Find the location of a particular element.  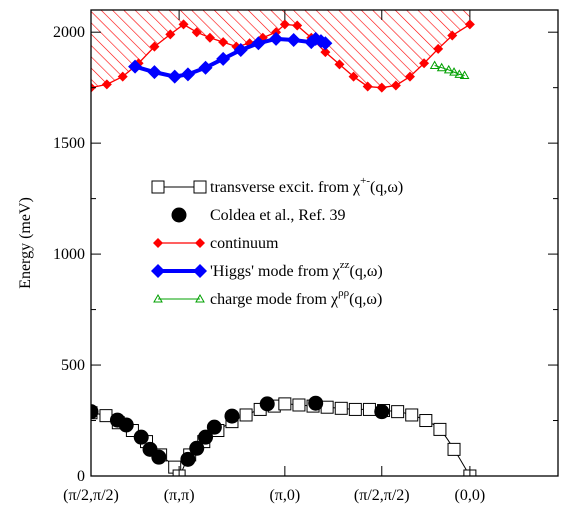

y-tick-label: 1500 is located at coordinates (69, 143).